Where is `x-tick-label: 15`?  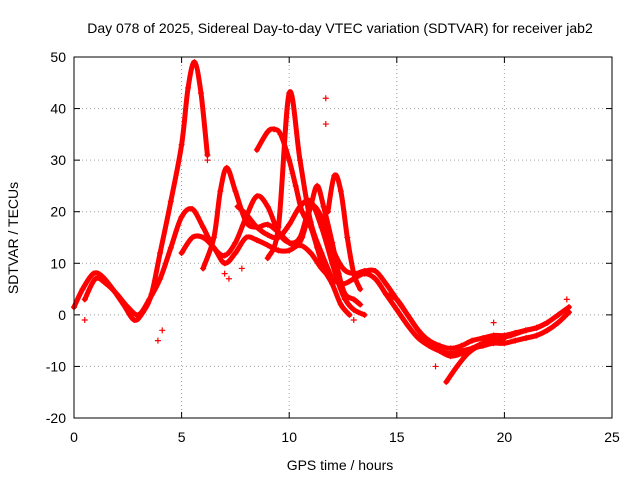 x-tick-label: 15 is located at coordinates (397, 437).